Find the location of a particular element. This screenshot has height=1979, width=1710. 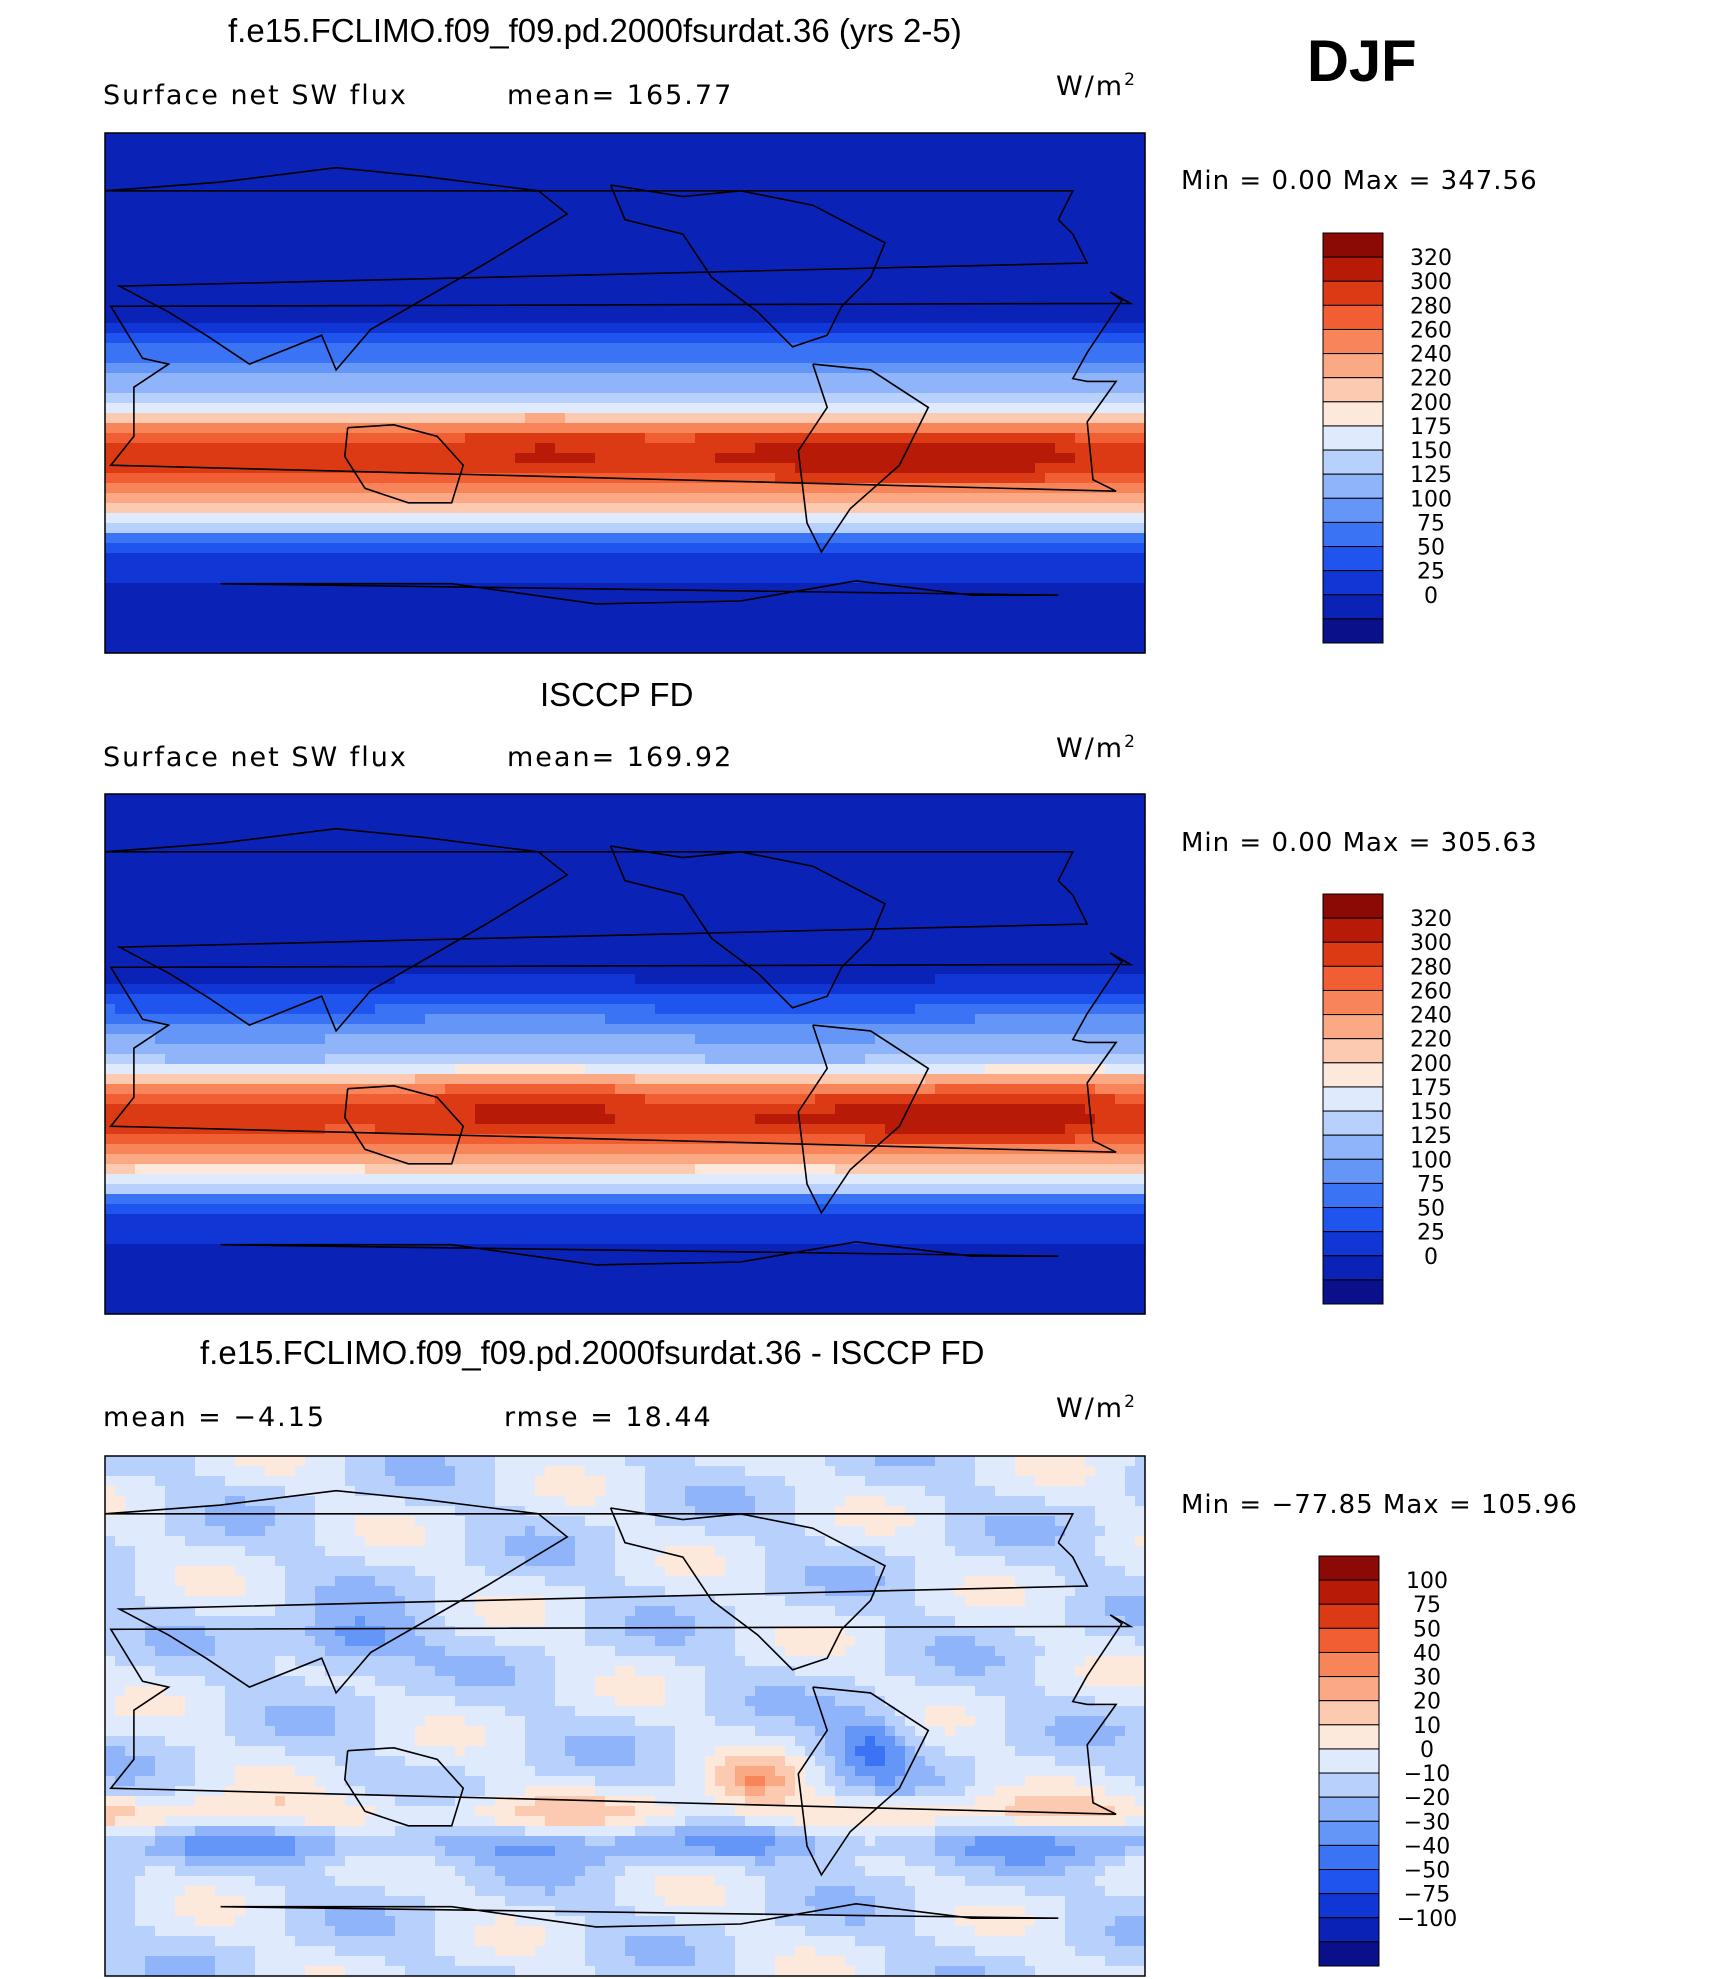

season-label: DJF is located at coordinates (1362, 61).